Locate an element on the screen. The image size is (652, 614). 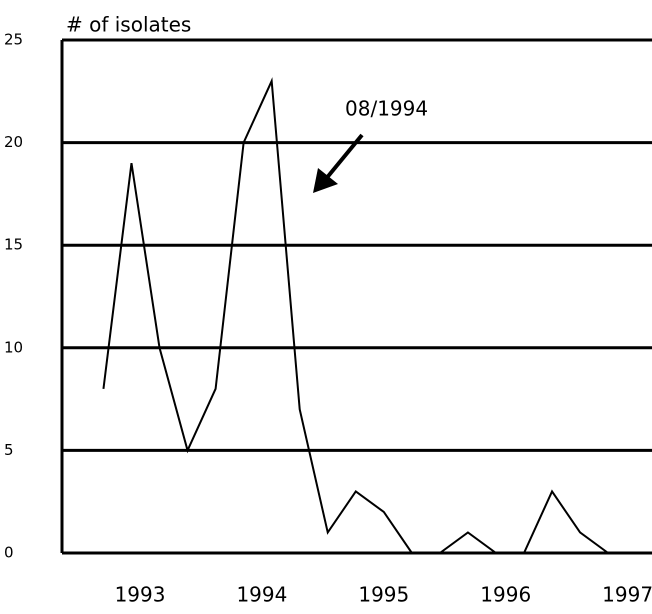
y-tick-label: 0 is located at coordinates (9, 553).